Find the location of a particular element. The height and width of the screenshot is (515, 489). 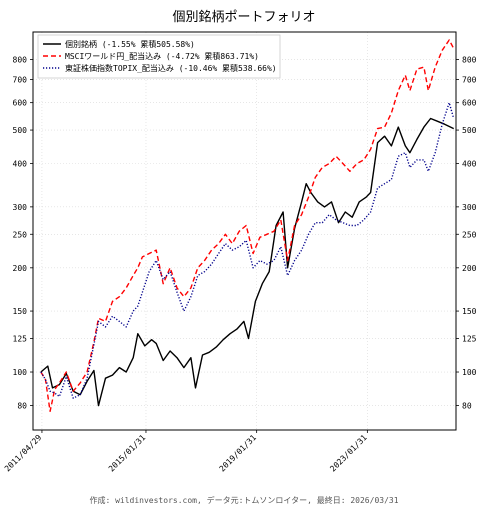

y-tick-label-left: 400 is located at coordinates (20, 164).